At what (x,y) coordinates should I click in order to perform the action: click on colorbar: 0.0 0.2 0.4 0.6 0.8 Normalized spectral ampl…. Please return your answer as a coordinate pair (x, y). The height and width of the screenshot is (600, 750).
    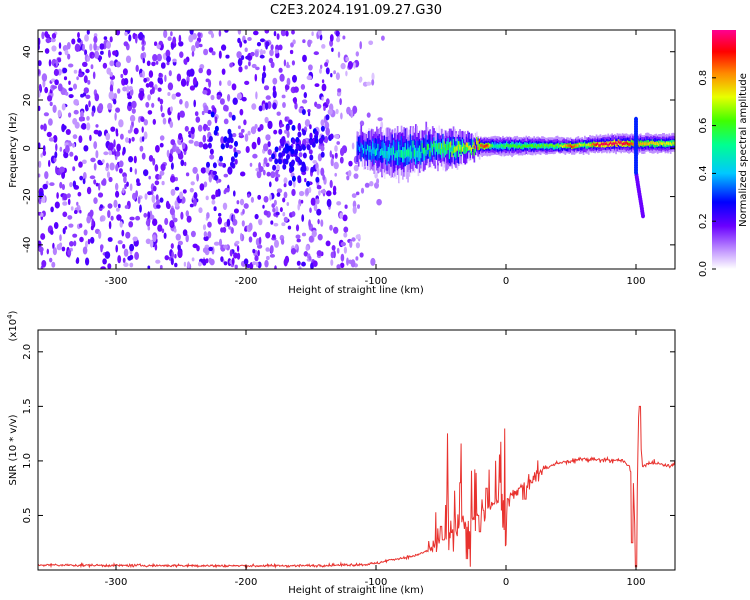
    Looking at the image, I should click on (723, 153).